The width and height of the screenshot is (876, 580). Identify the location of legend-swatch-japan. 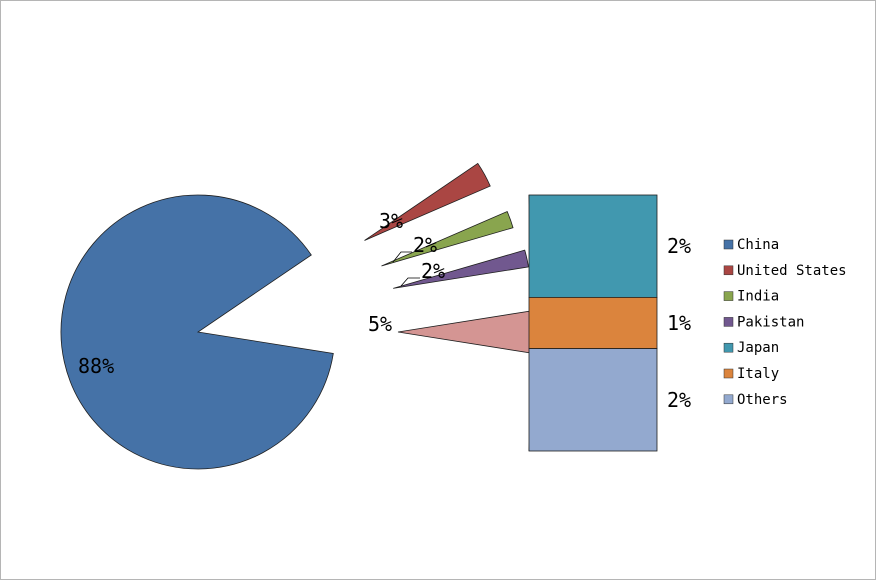
(728, 347).